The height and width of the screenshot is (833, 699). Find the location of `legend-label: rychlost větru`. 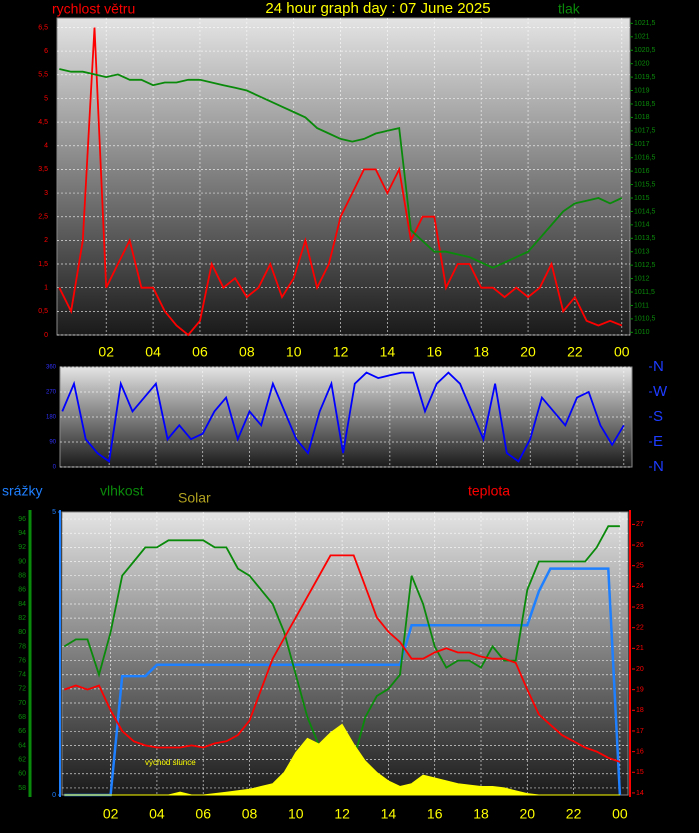

legend-label: rychlost větru is located at coordinates (93, 9).